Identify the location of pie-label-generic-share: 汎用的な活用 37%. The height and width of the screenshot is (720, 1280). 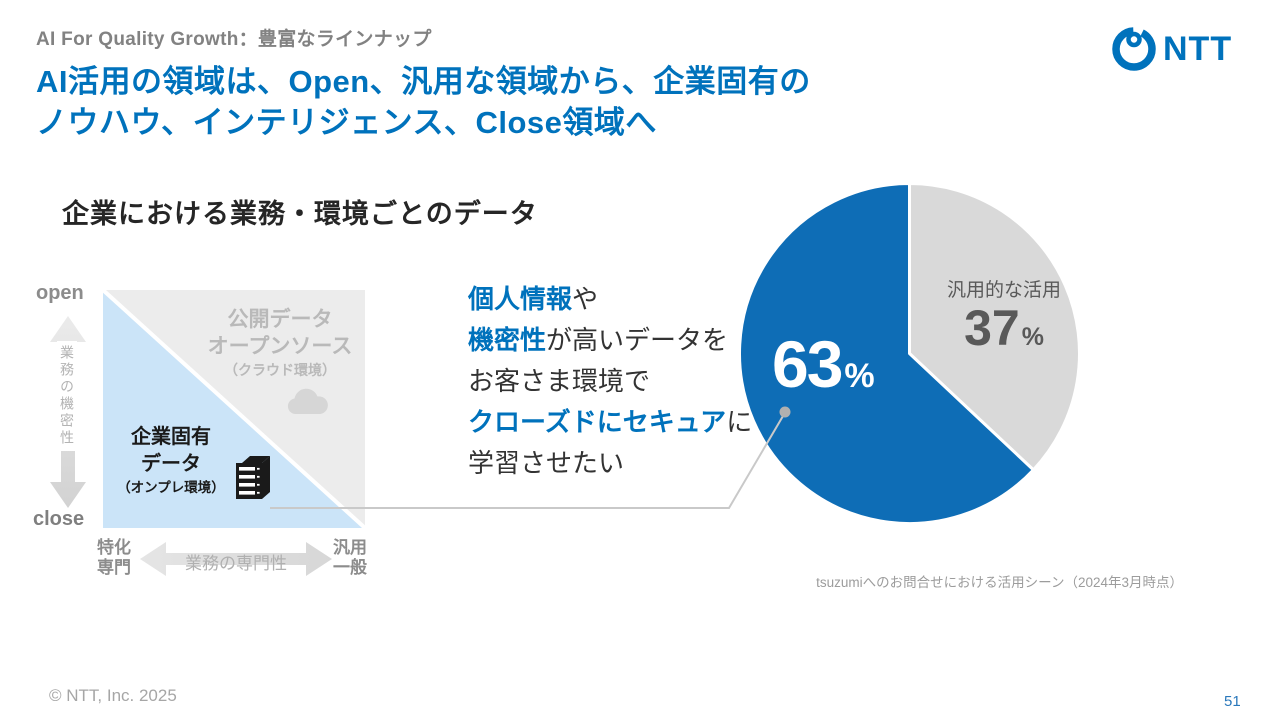
(1004, 323).